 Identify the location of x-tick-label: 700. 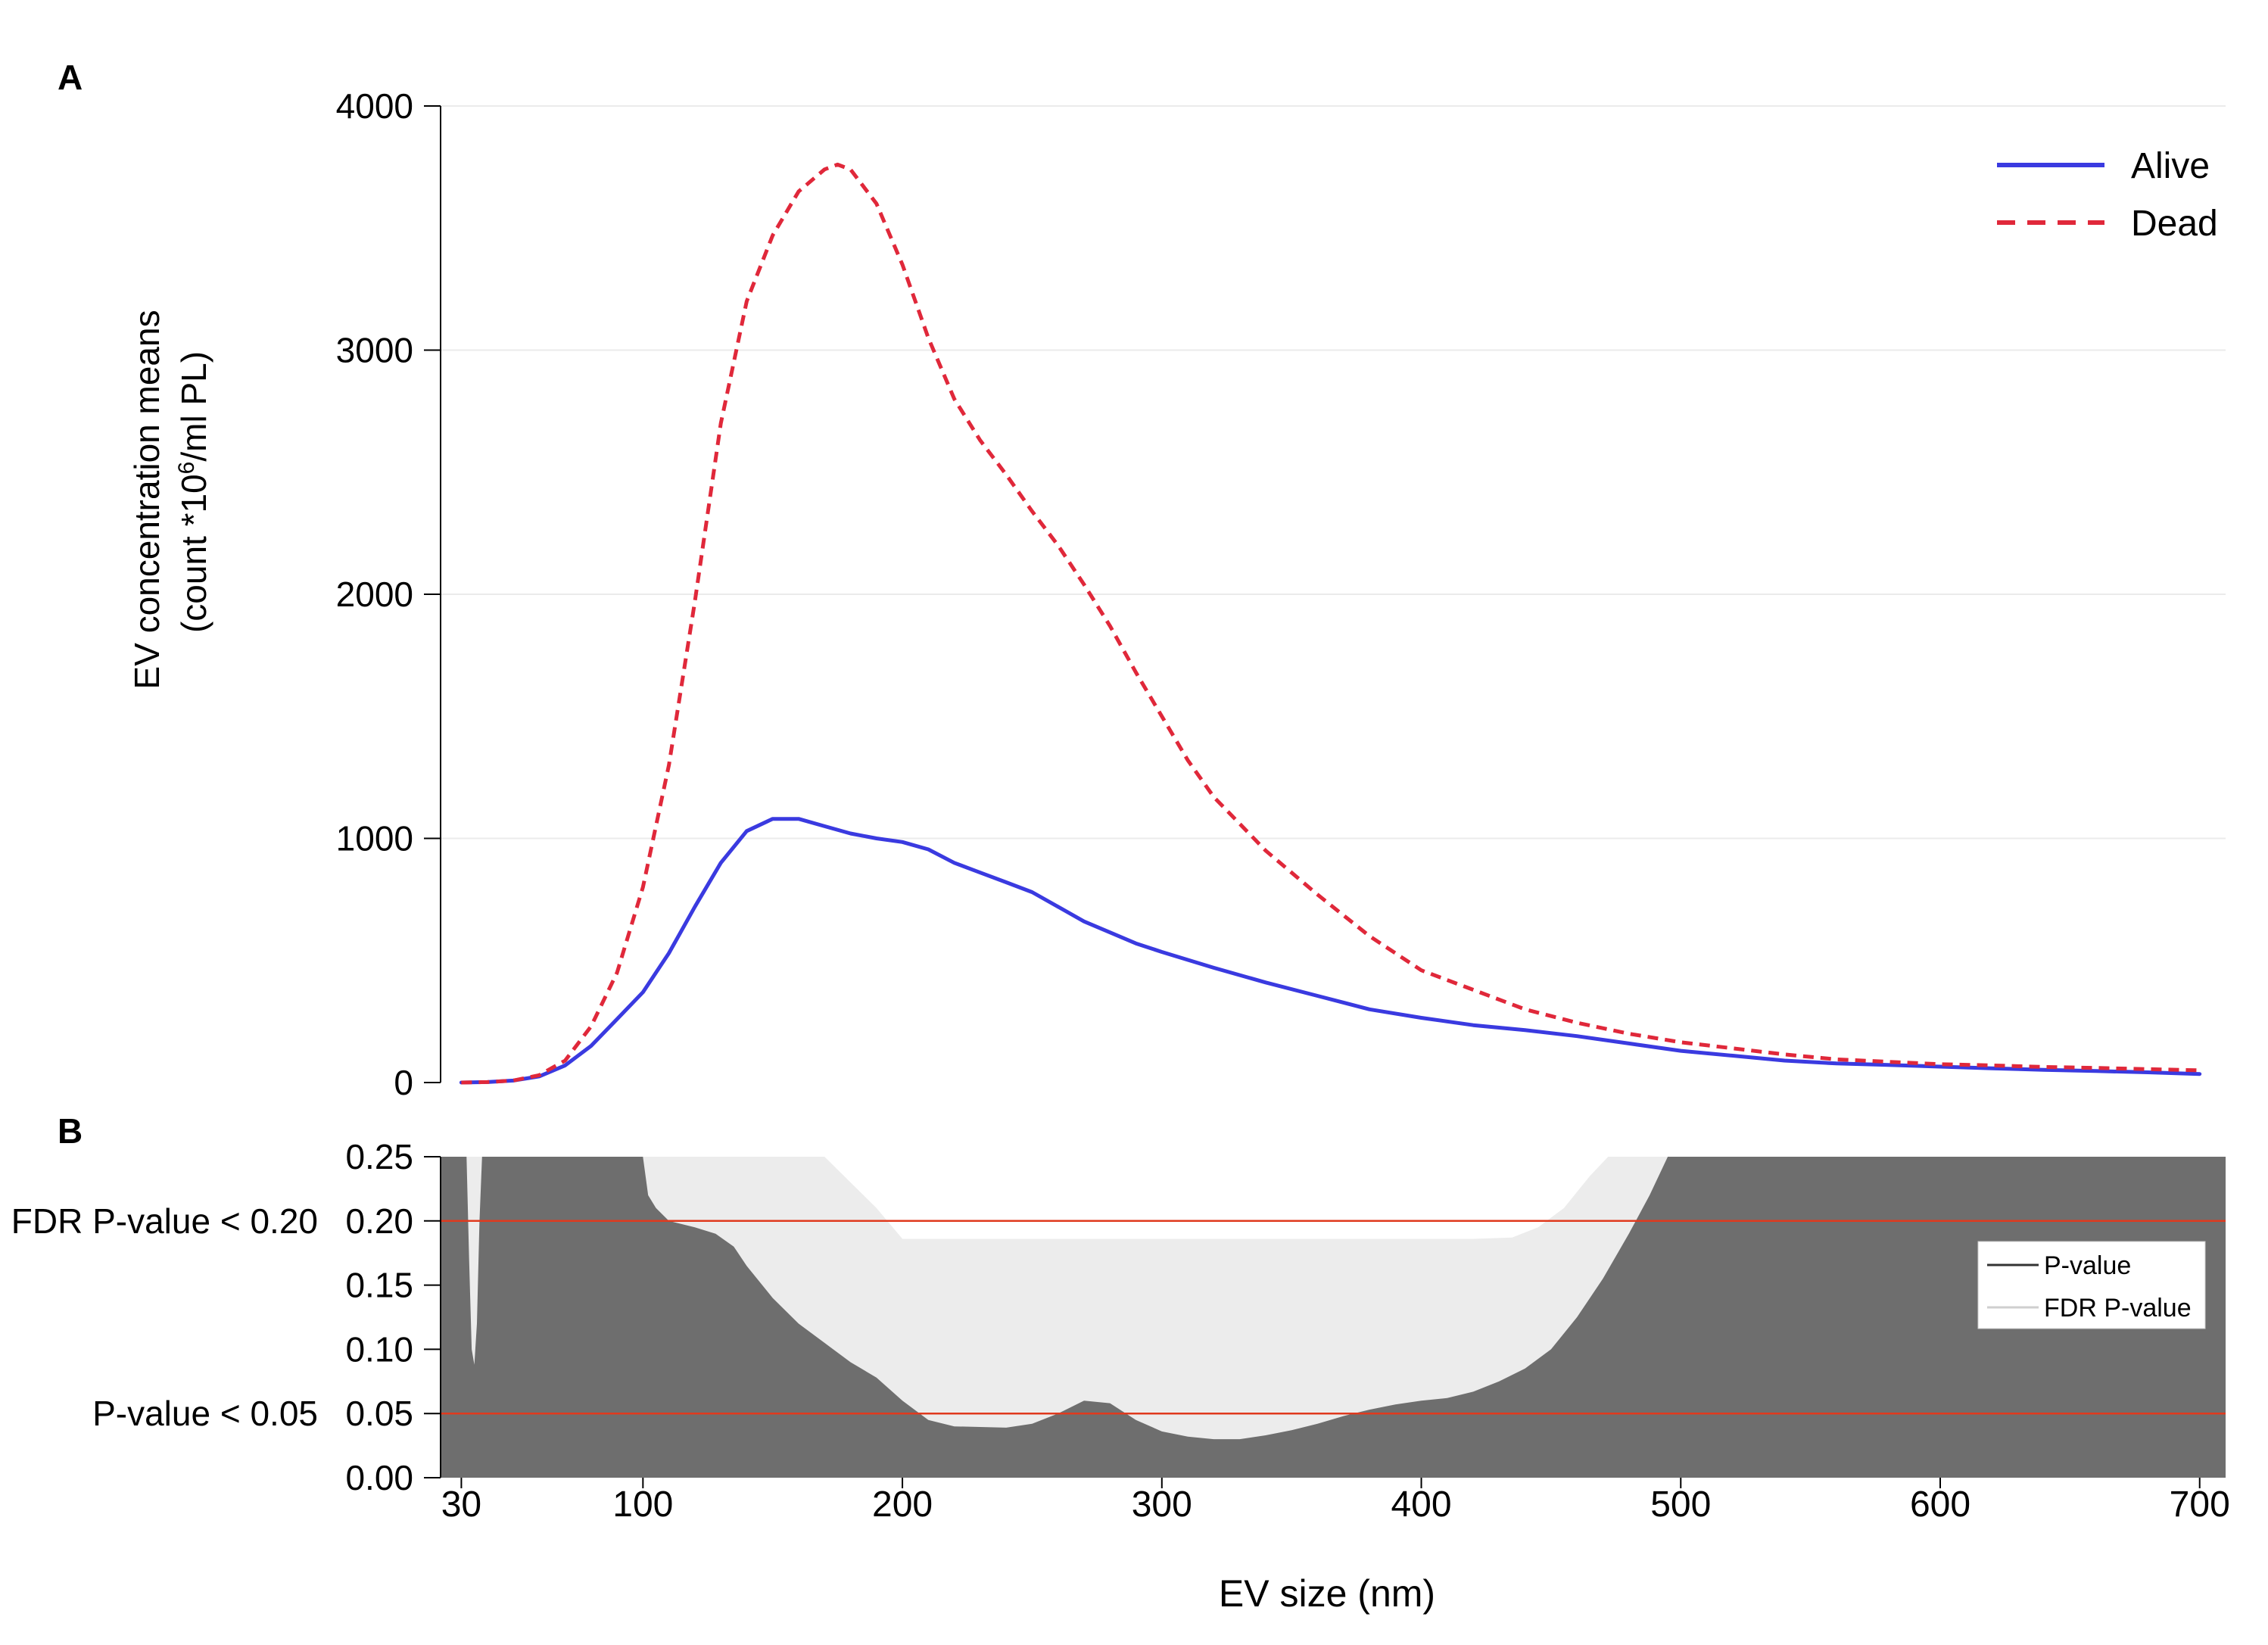
(2200, 1505).